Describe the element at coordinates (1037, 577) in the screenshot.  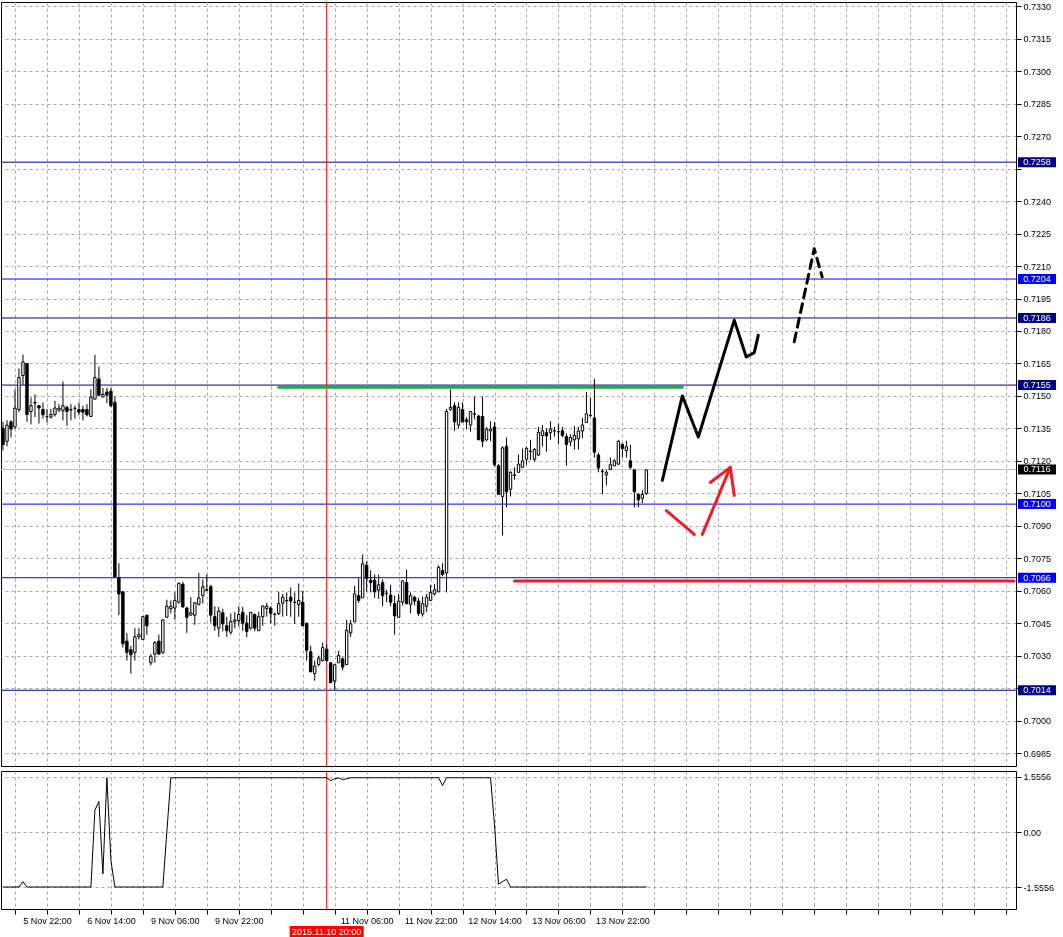
I see `ref-line-label: 0.7066` at that location.